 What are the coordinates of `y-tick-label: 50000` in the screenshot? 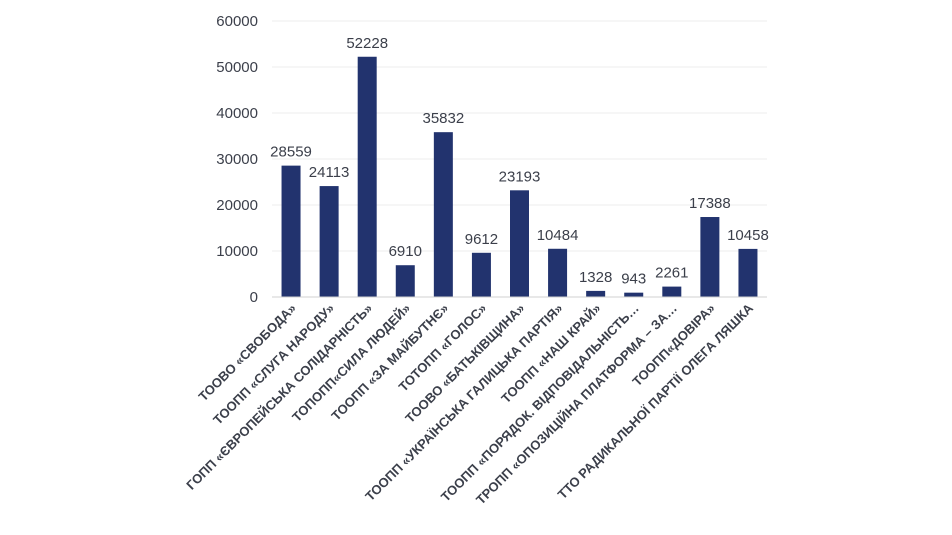 It's located at (237, 67).